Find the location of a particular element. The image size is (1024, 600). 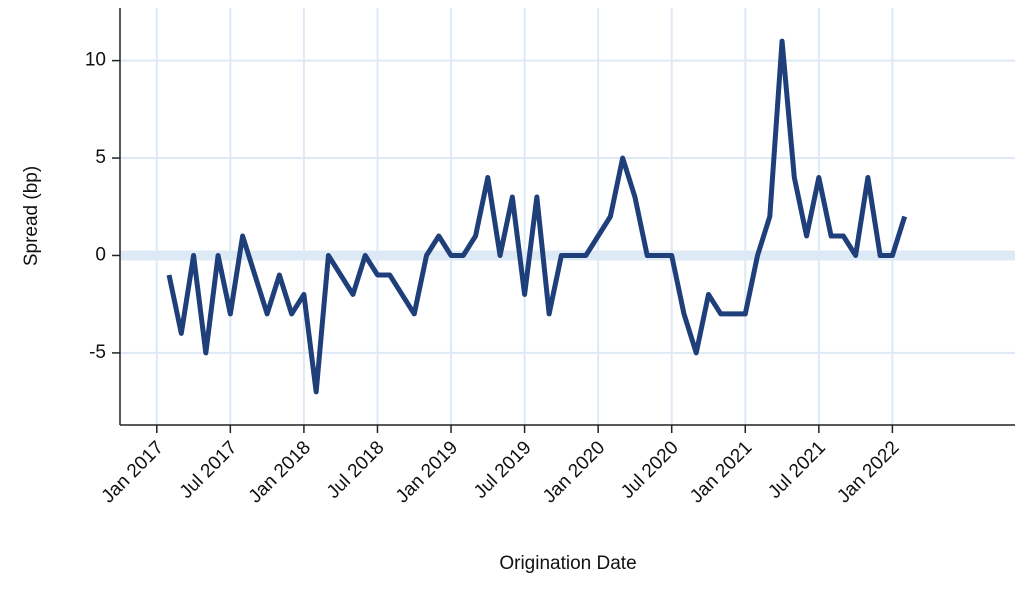

x-tick-label: Jul 2021 is located at coordinates (797, 470).